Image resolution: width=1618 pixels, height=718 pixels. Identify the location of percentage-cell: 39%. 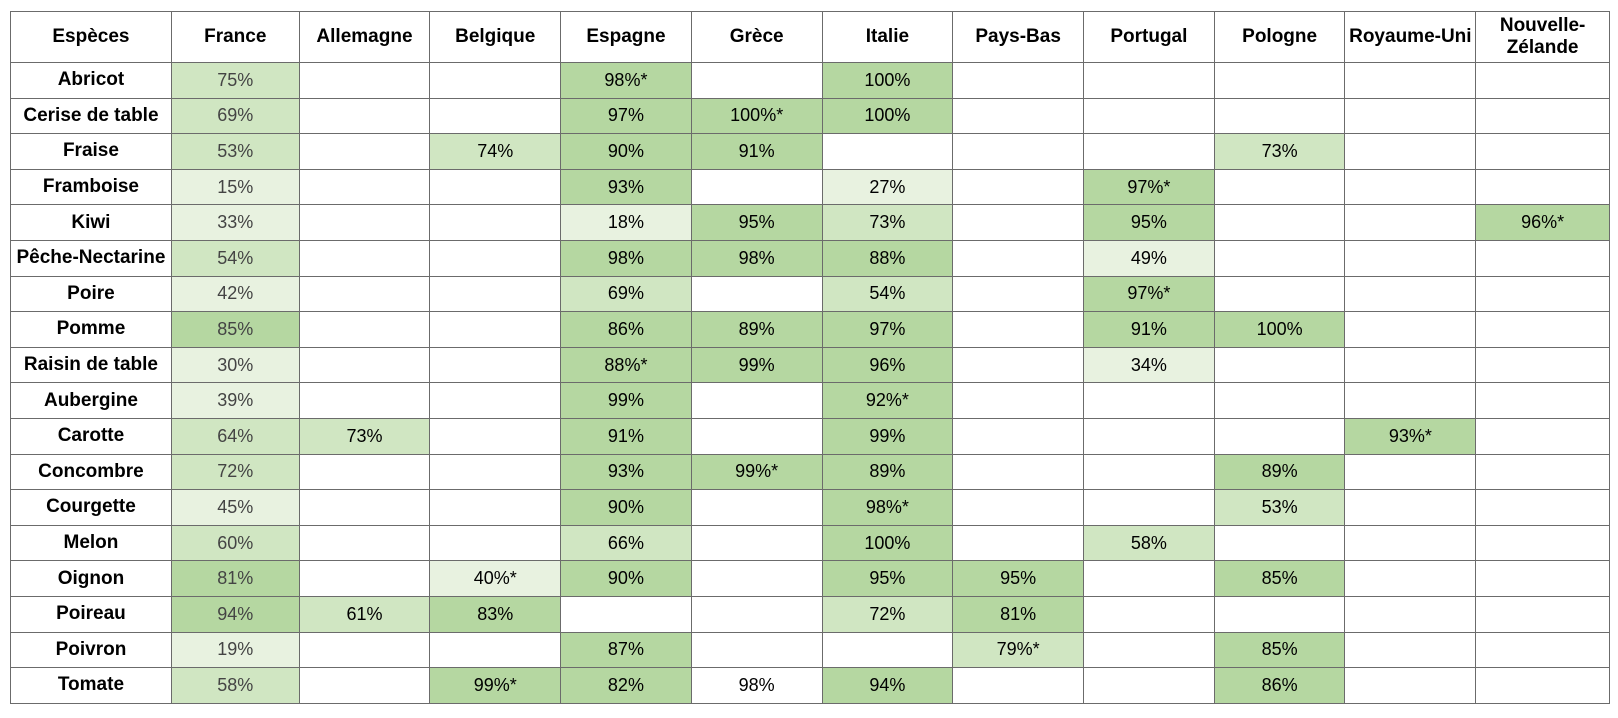
(235, 400).